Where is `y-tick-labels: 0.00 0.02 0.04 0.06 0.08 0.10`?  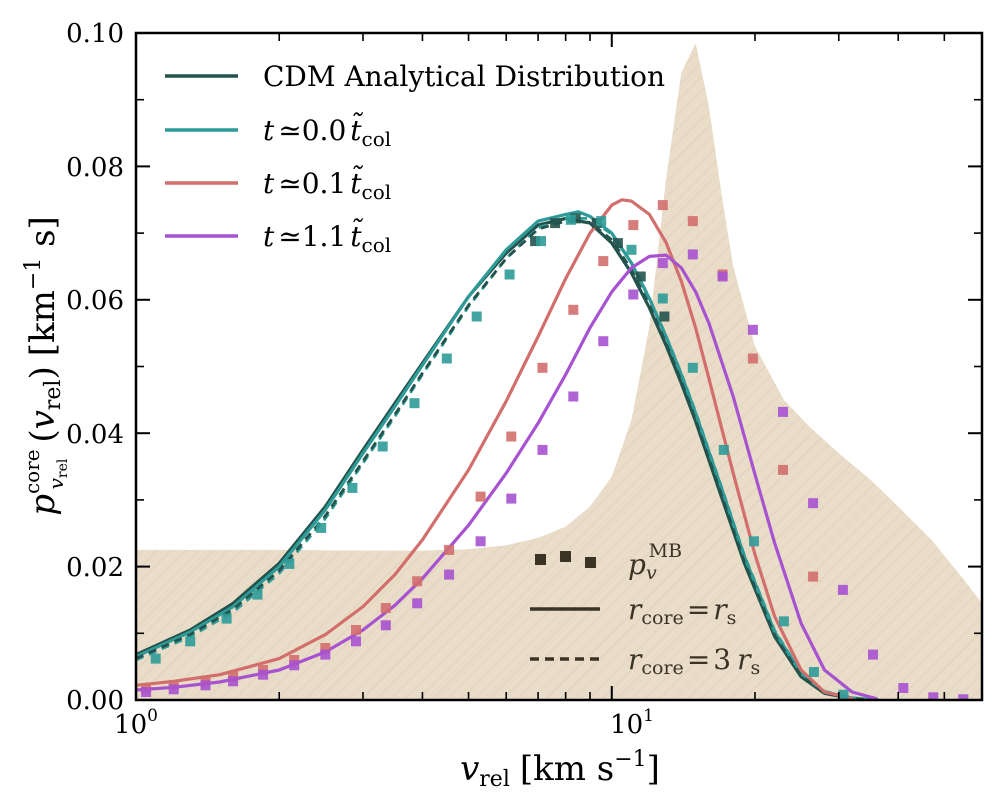
y-tick-labels: 0.00 0.02 0.04 0.06 0.08 0.10 is located at coordinates (95, 367).